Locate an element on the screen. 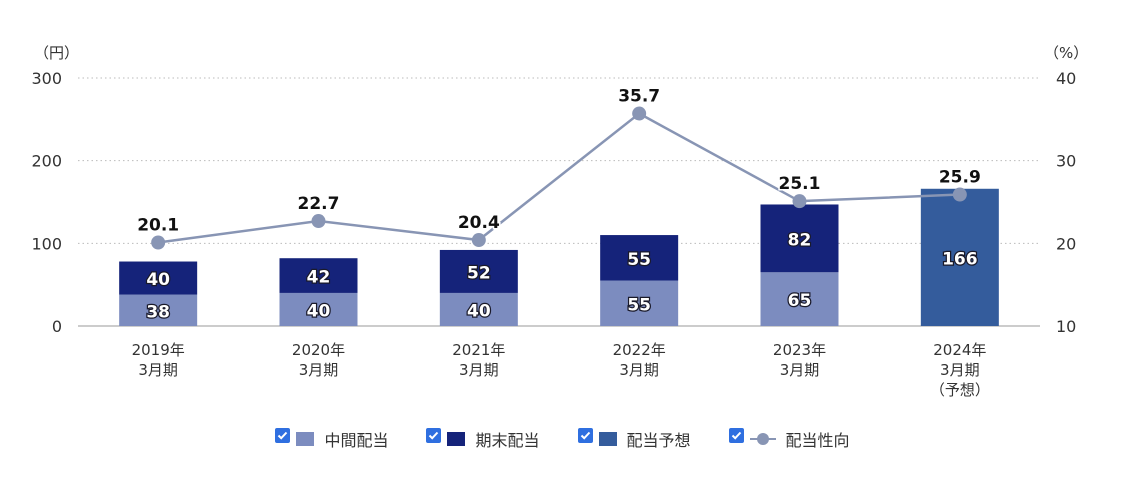 This screenshot has height=493, width=1125. y-right-tick-label: 10 is located at coordinates (1066, 326).